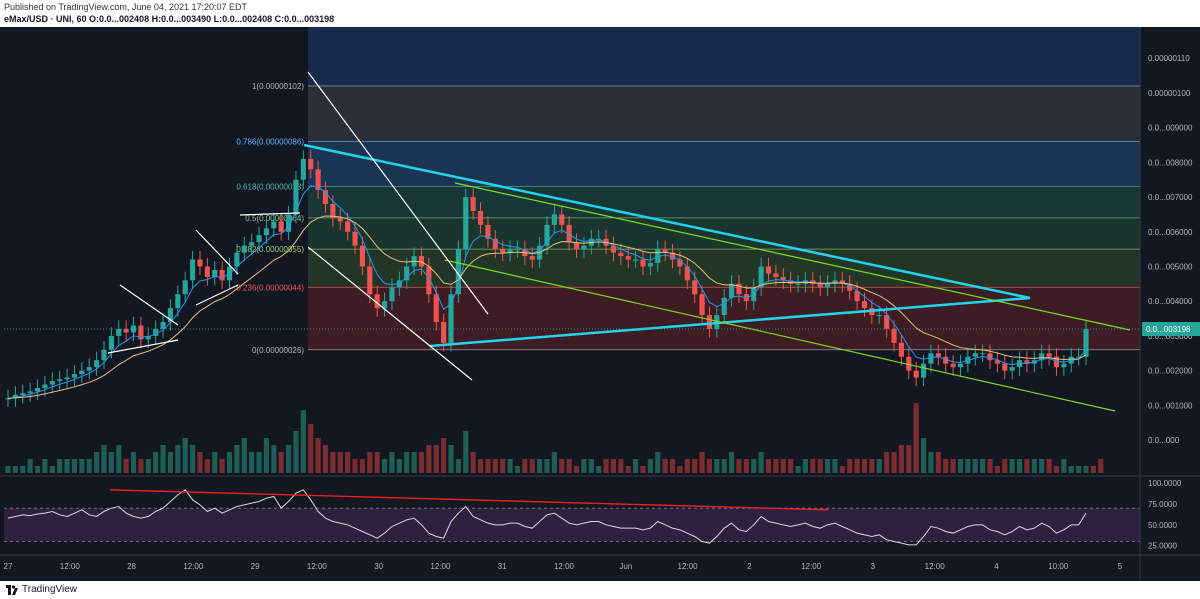 This screenshot has height=599, width=1200. Describe the element at coordinates (217, 295) in the screenshot. I see `pennant-line` at that location.